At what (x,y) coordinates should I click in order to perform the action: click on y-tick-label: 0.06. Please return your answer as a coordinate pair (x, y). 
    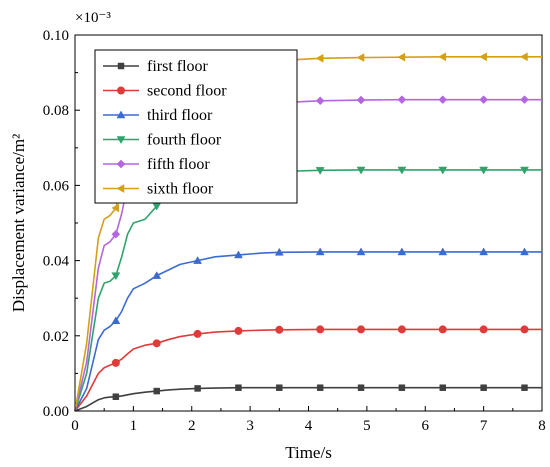
    Looking at the image, I should click on (56, 186).